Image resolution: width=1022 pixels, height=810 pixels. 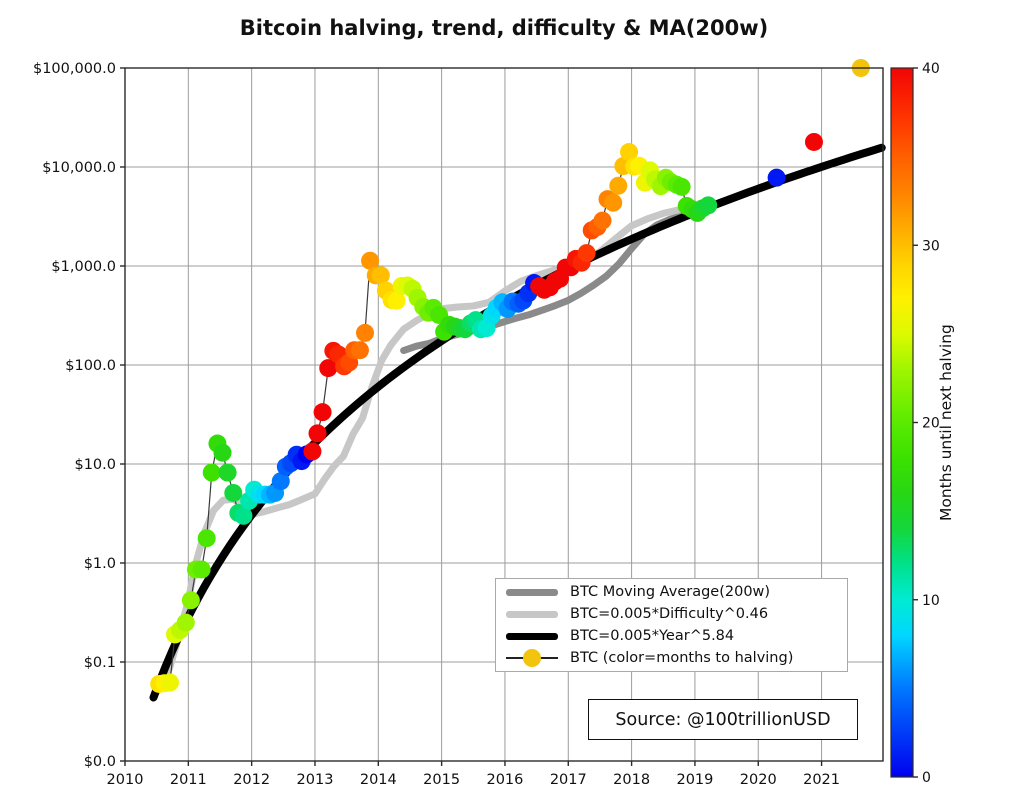 I want to click on legend-item: BTC (color=months to halving), so click(x=671, y=658).